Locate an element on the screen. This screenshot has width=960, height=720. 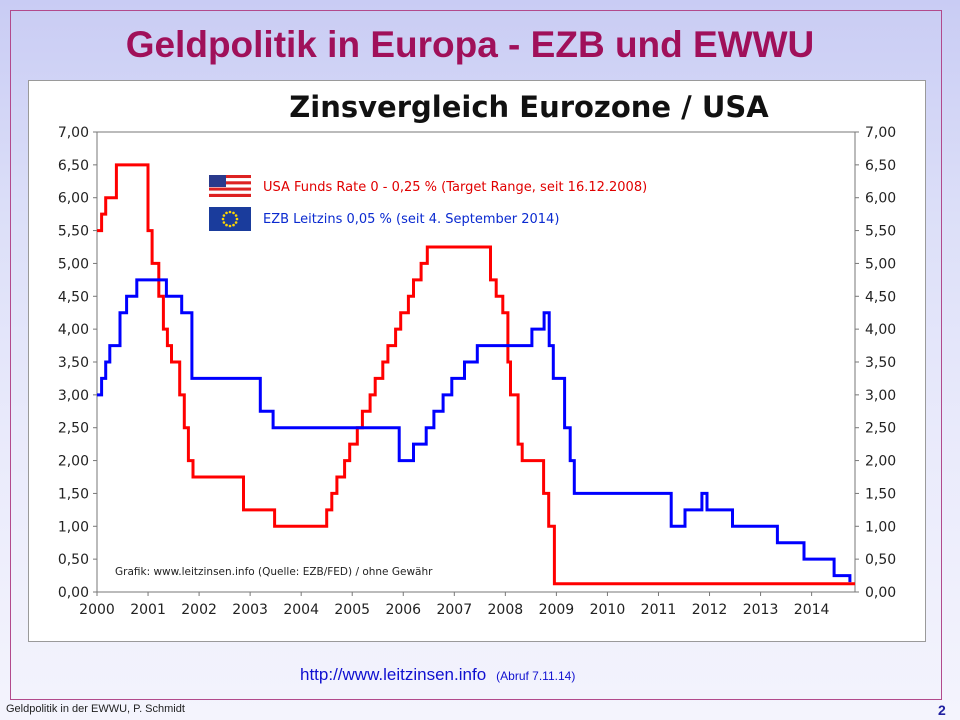
chart-title: Zinsvergleich Eurozone / USA is located at coordinates (529, 107).